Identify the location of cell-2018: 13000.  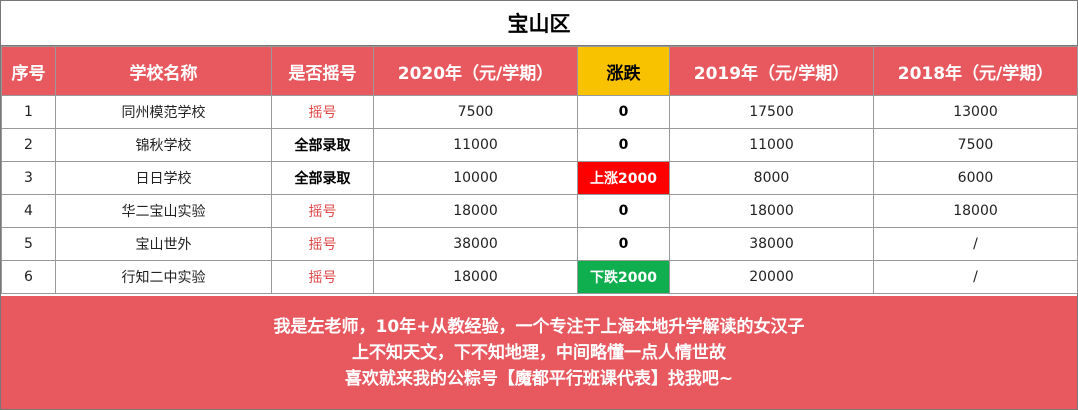
(975, 112).